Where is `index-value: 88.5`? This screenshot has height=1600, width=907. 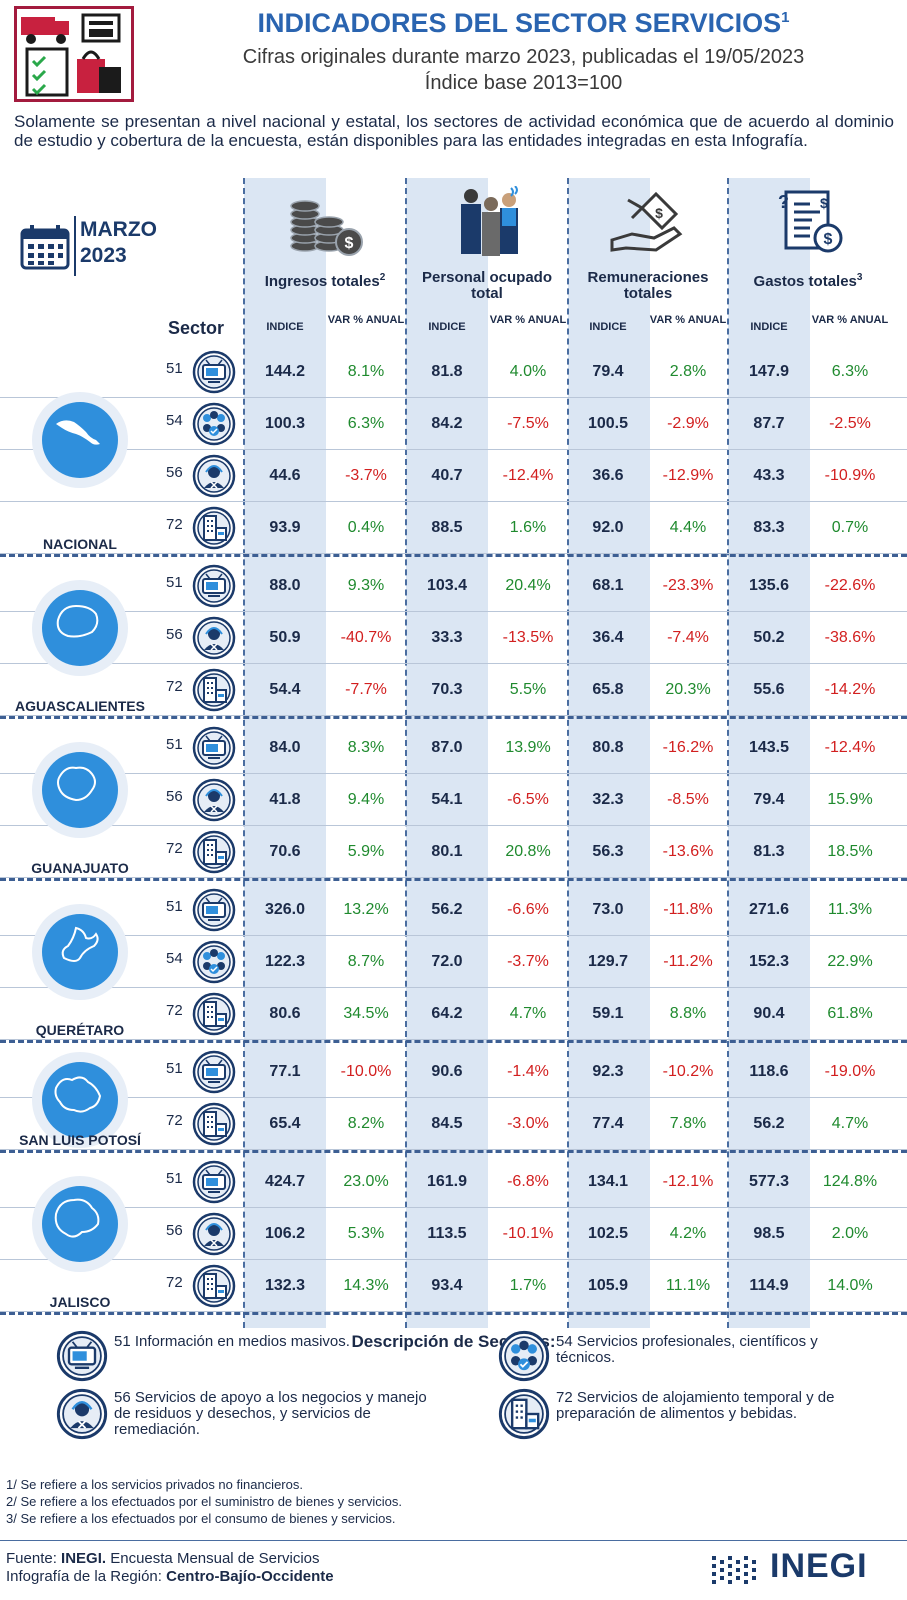
index-value: 88.5 is located at coordinates (447, 527).